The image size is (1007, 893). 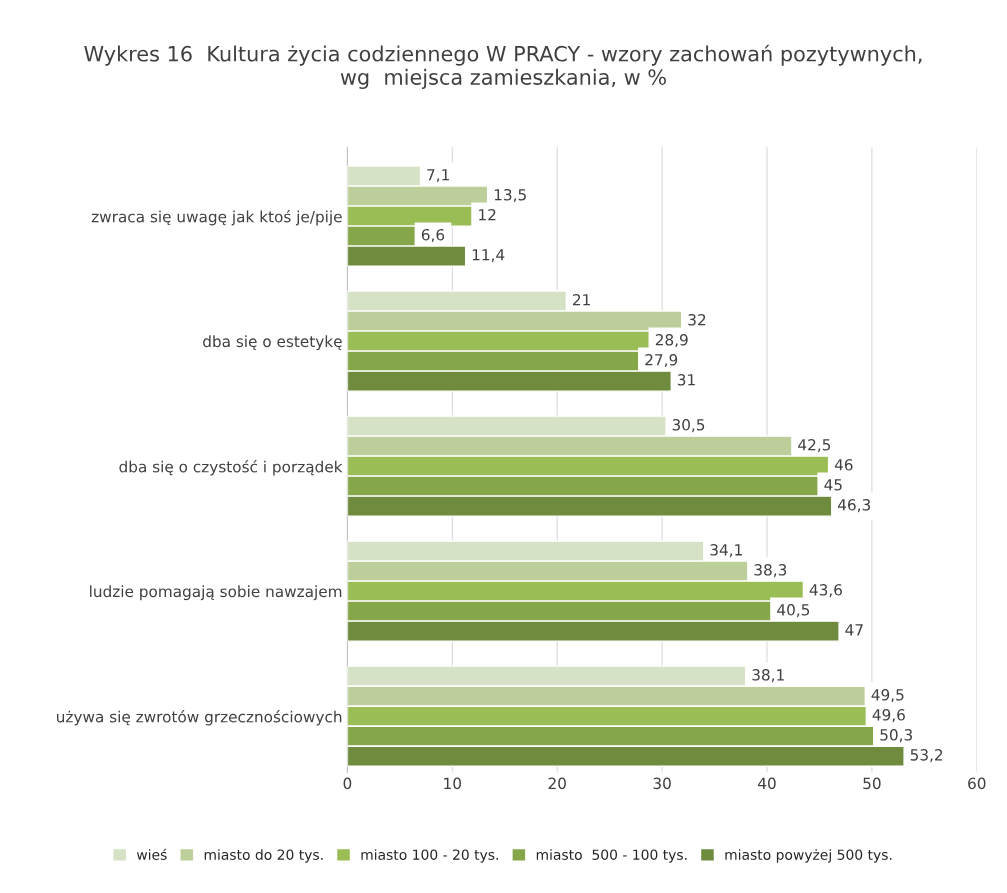 What do you see at coordinates (770, 571) in the screenshot?
I see `data-label: 38,3` at bounding box center [770, 571].